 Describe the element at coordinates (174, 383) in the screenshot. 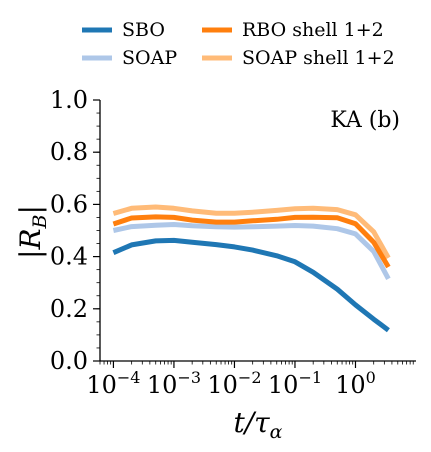

I see `x-tick-label: 10⁻³` at that location.